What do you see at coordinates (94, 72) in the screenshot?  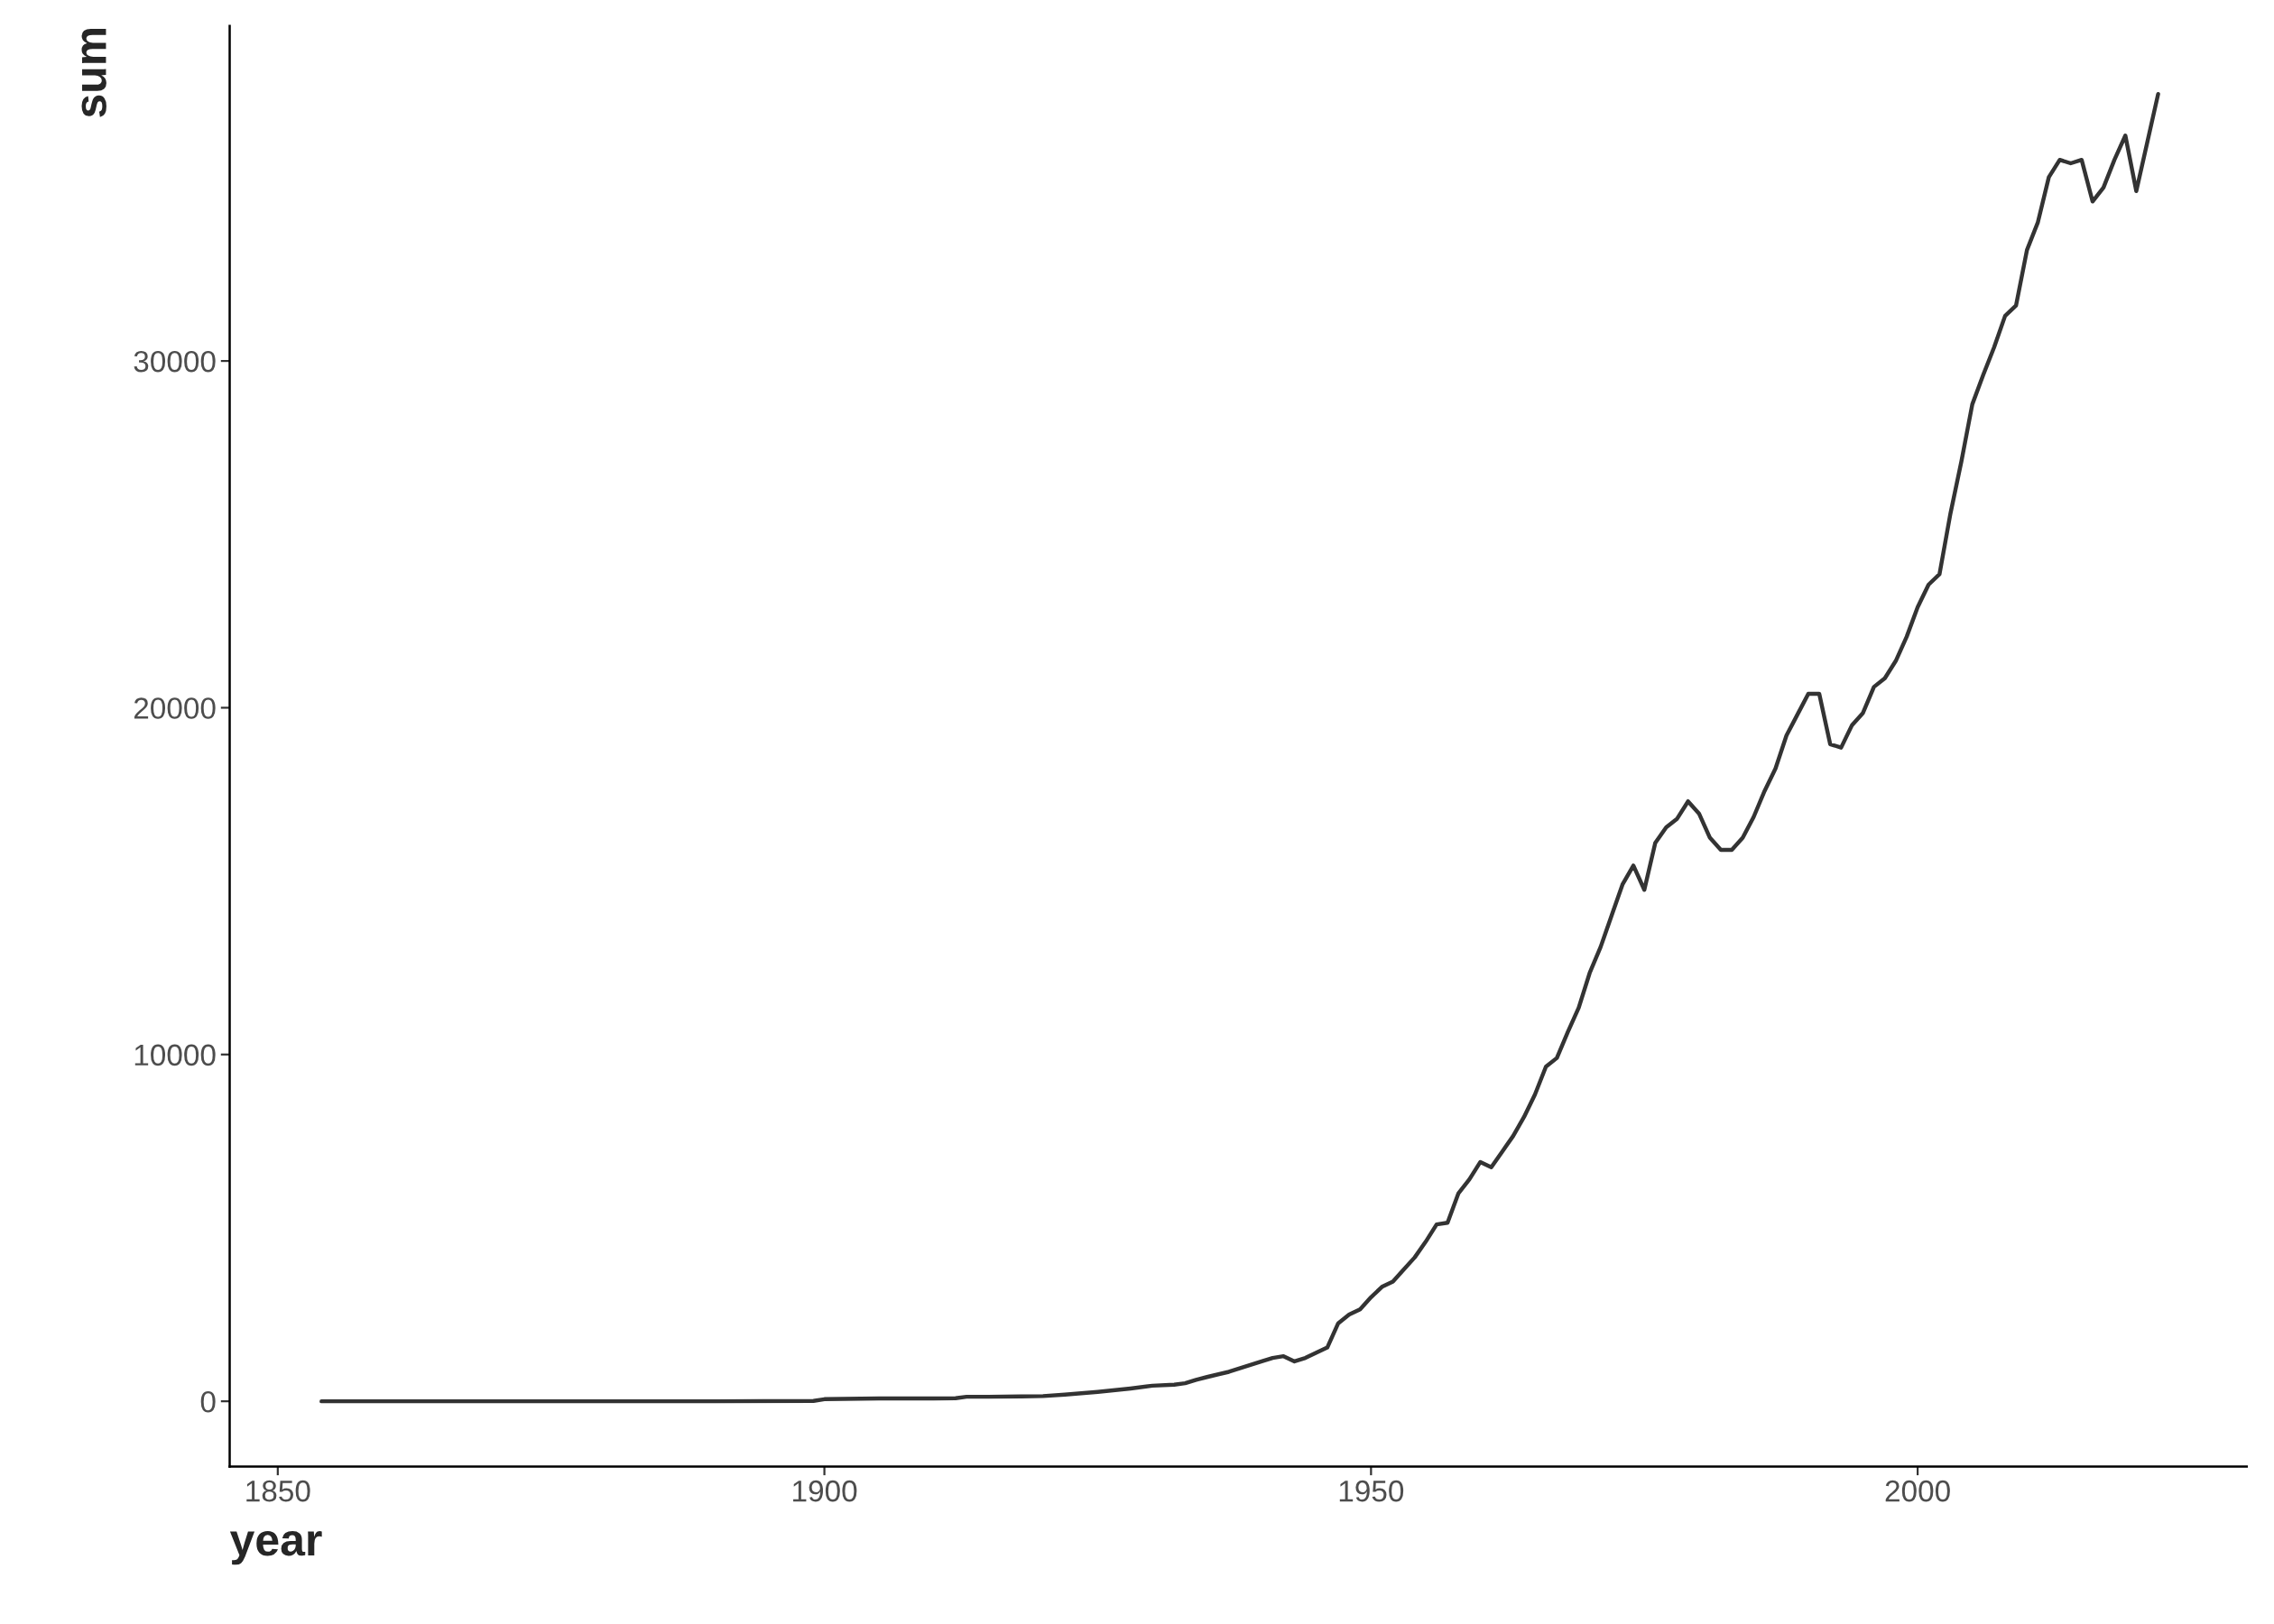 I see `y-axis-title: sum` at bounding box center [94, 72].